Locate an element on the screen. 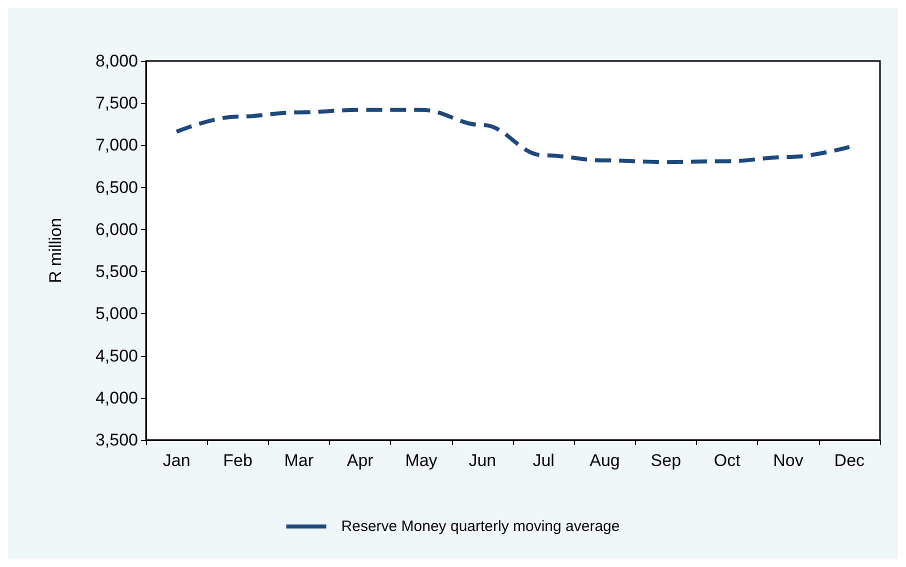 The image size is (906, 567). x-tick-label: Dec is located at coordinates (850, 460).